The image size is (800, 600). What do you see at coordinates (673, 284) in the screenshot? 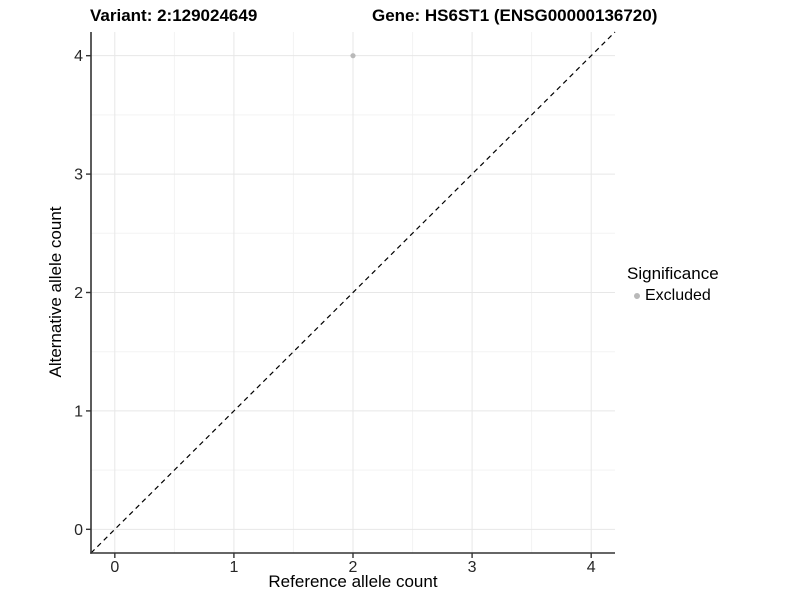
I see `legend: Significance Excluded` at bounding box center [673, 284].